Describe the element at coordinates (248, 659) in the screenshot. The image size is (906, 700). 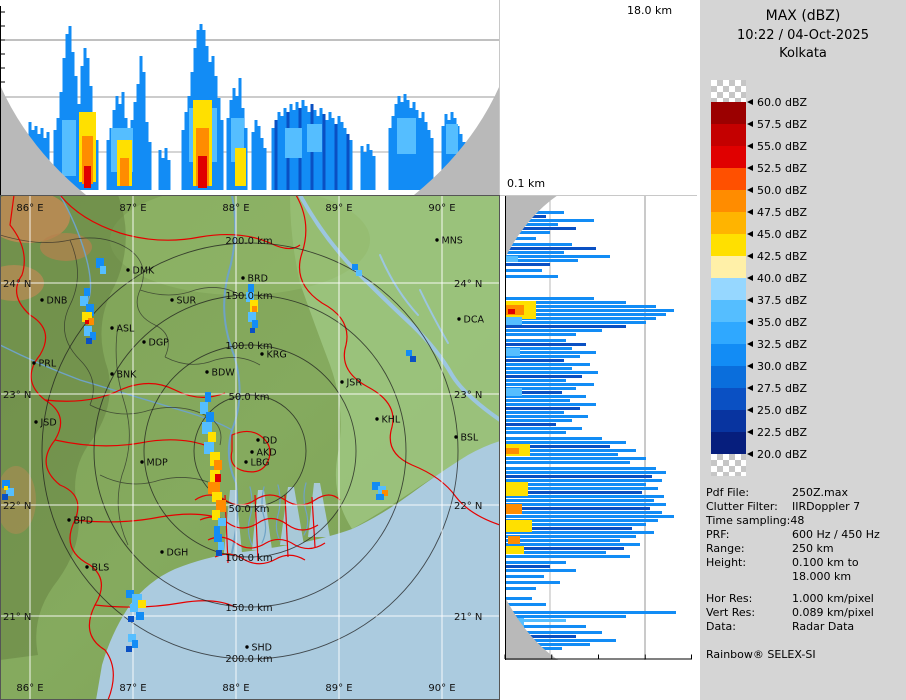
I see `range-ring-label: 200.0 km` at that location.